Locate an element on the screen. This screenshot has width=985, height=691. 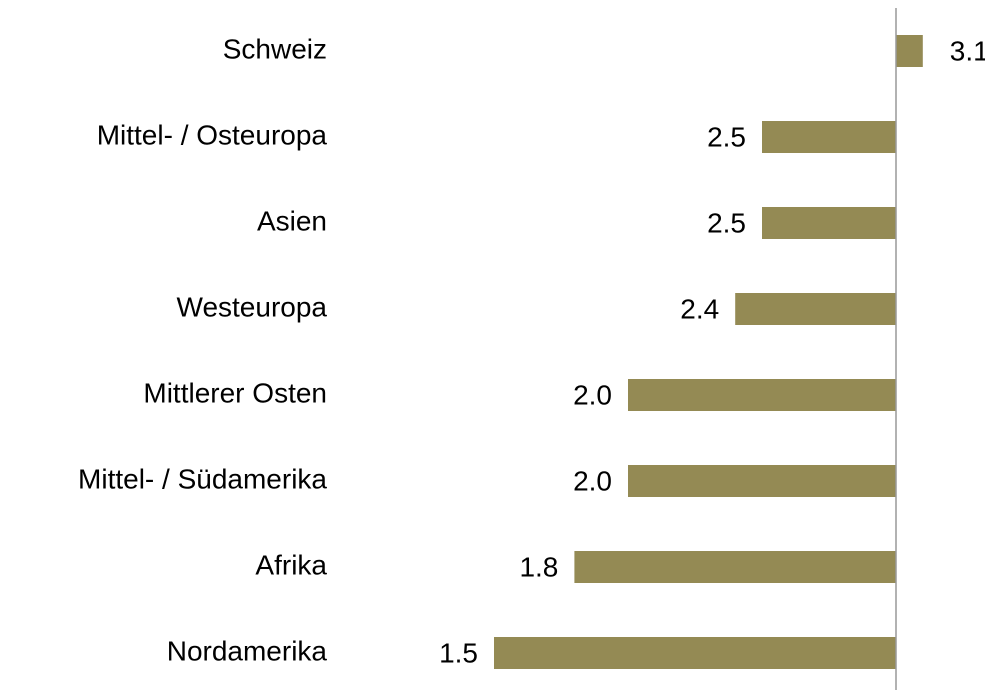
category-label: Mittel- / Südamerika is located at coordinates (202, 478).